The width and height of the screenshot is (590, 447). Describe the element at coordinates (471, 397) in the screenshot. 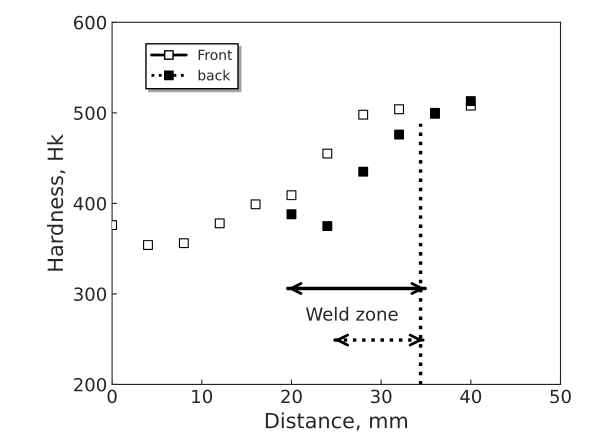

I see `x-tick-label: 40` at that location.